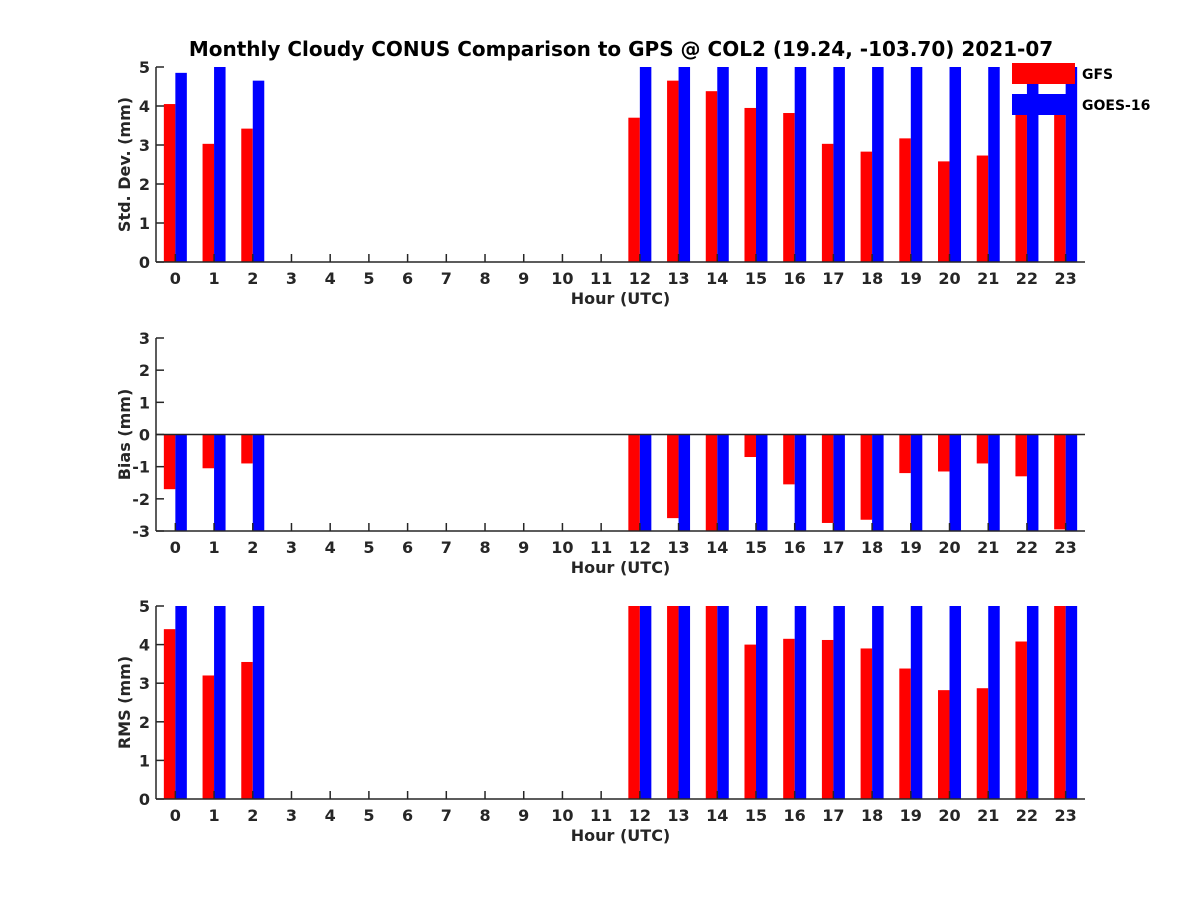 The width and height of the screenshot is (1200, 900). What do you see at coordinates (330, 278) in the screenshot?
I see `x-tick-label: 4` at bounding box center [330, 278].